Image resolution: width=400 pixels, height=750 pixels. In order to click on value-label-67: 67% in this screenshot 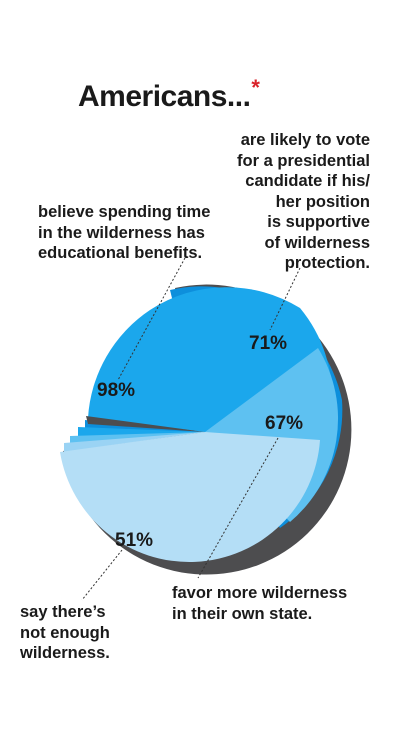, I will do `click(284, 423)`.